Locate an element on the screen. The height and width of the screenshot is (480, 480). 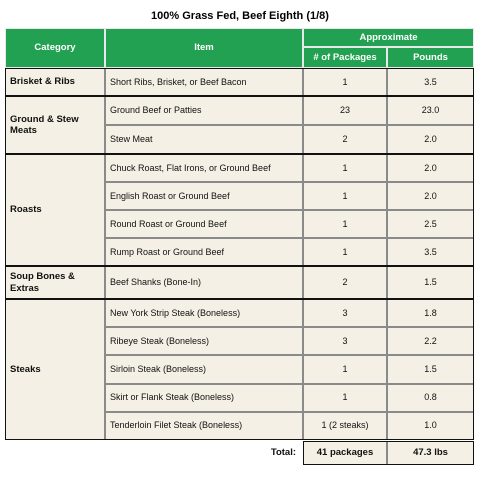
pounds-cell: 1.8 is located at coordinates (430, 313).